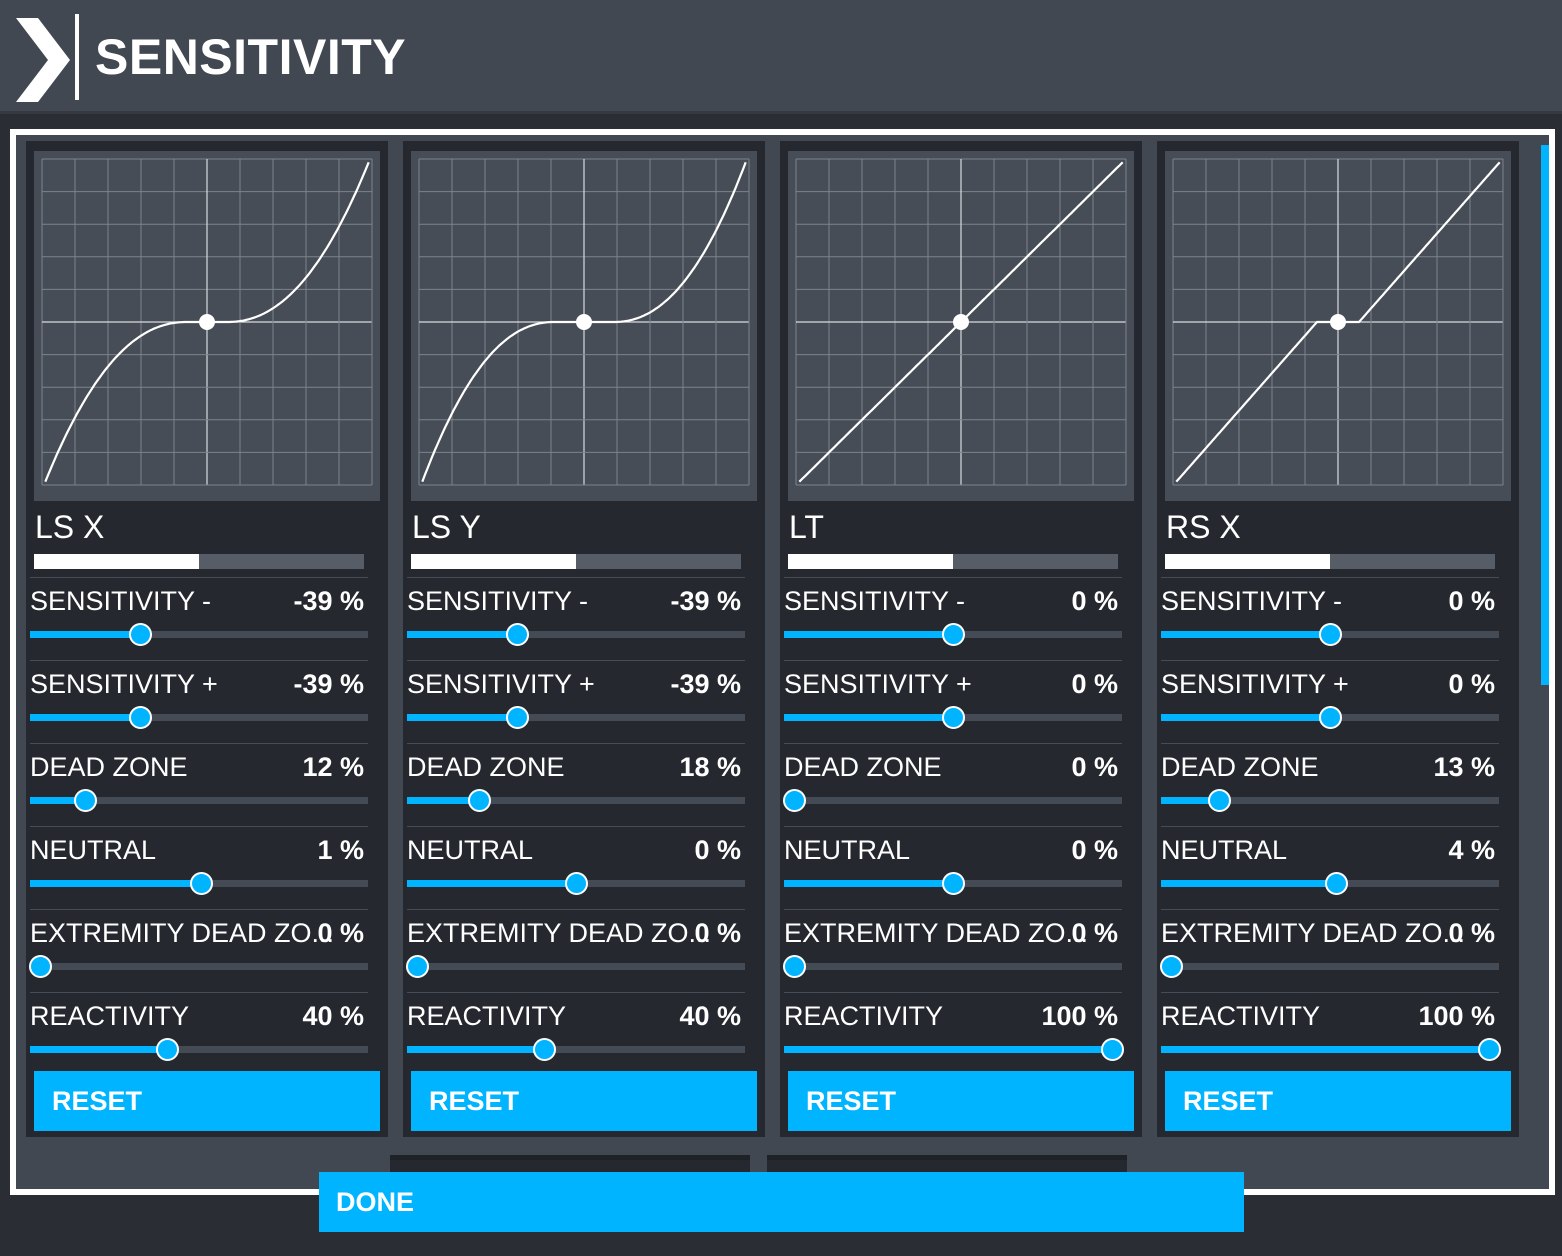  What do you see at coordinates (501, 684) in the screenshot?
I see `setting-label: SENSITIVITY +` at bounding box center [501, 684].